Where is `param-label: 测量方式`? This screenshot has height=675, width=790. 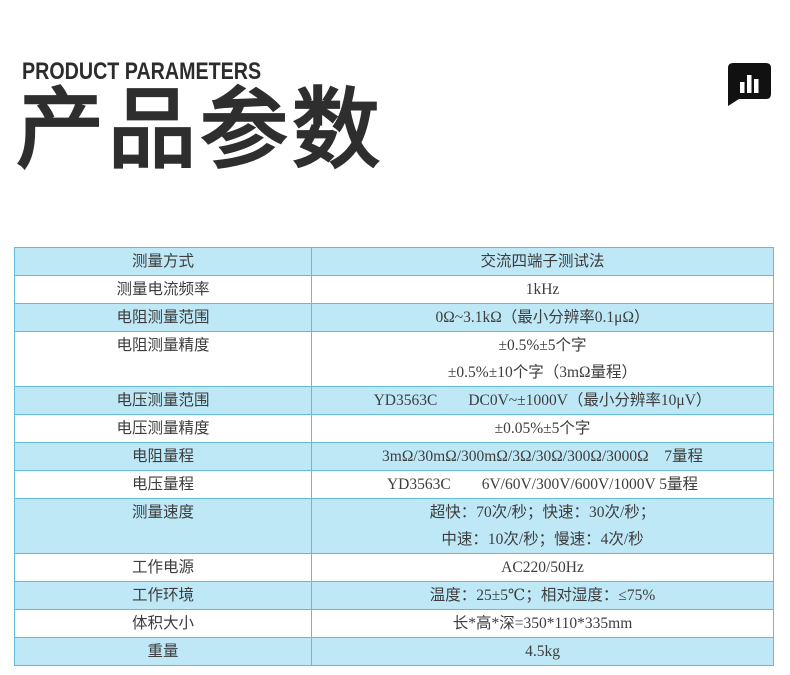 param-label: 测量方式 is located at coordinates (162, 261).